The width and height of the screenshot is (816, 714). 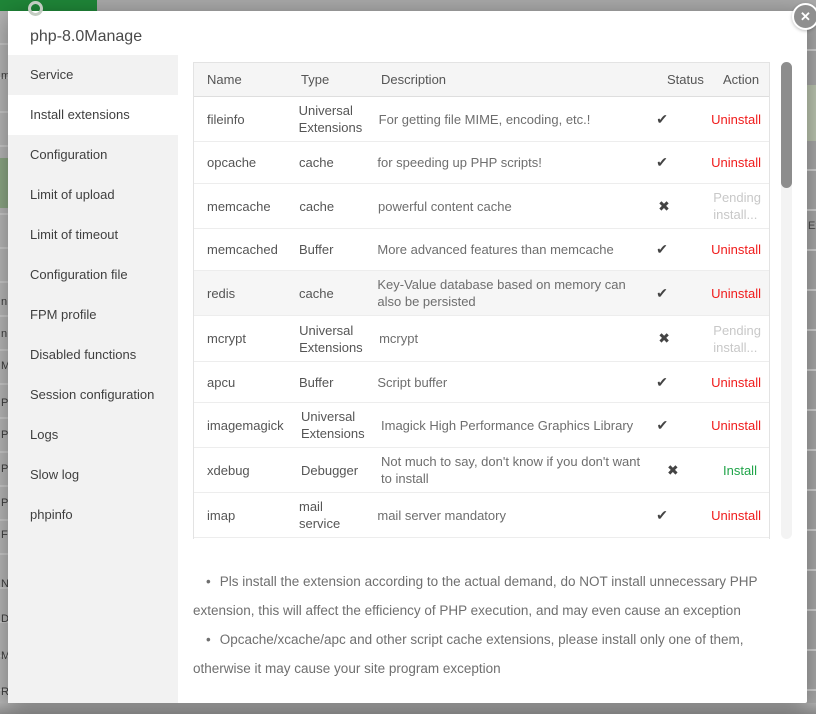 What do you see at coordinates (445, 206) in the screenshot?
I see `extension-description: powerful content cache` at bounding box center [445, 206].